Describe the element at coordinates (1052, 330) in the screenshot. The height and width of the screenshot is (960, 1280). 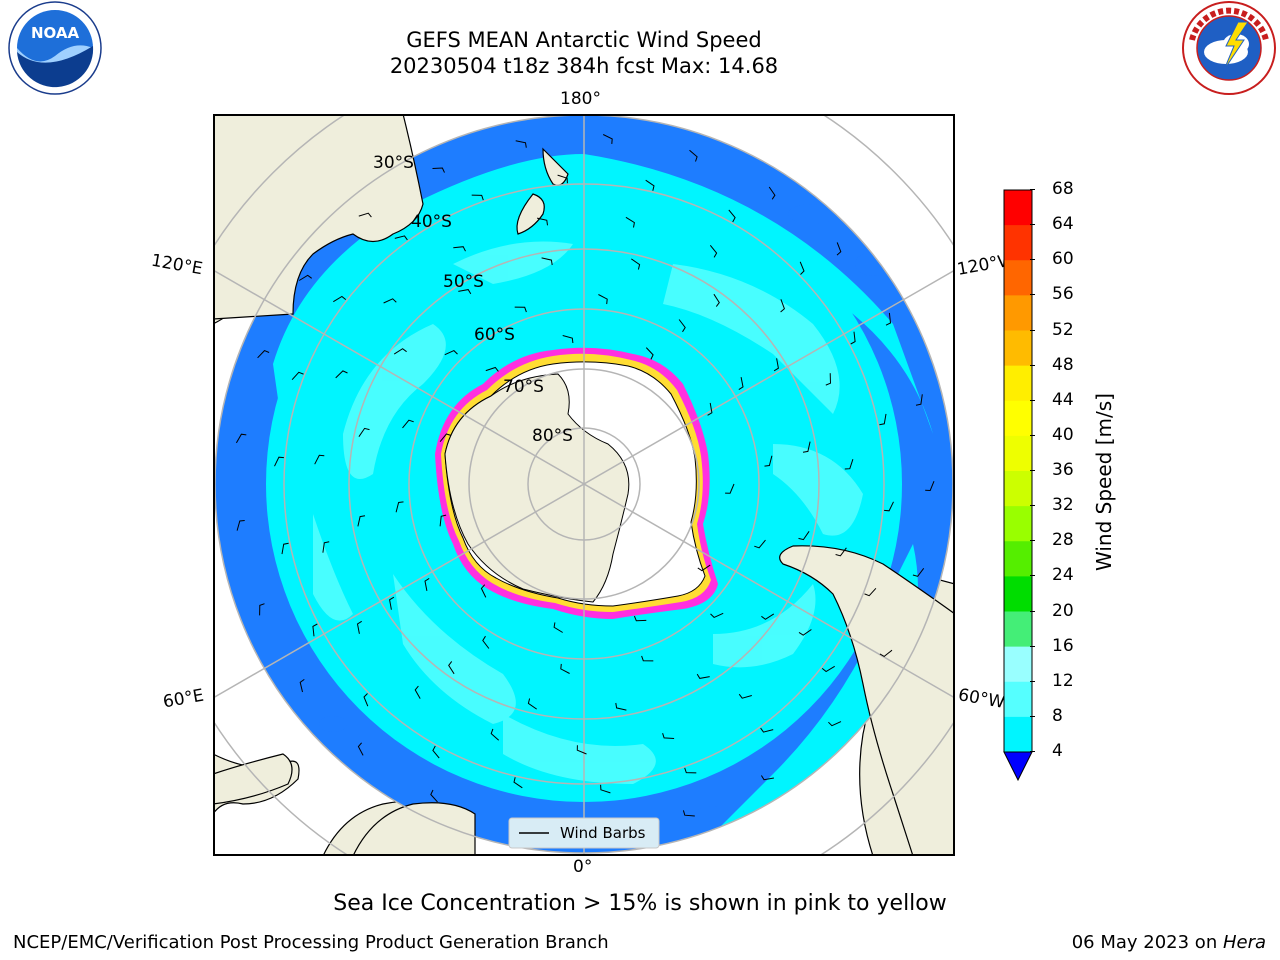
I see `colorbar-tick-label: 52` at that location.